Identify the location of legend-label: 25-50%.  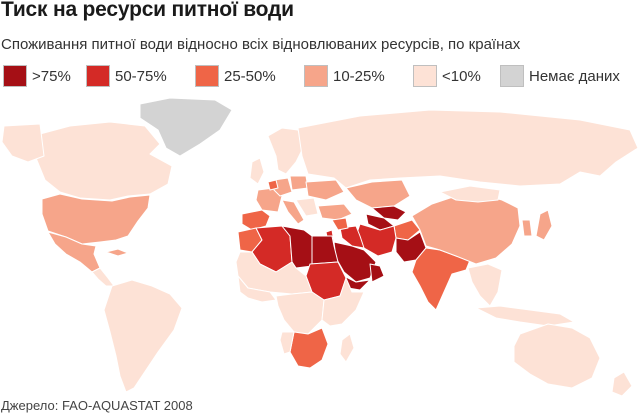
(250, 76).